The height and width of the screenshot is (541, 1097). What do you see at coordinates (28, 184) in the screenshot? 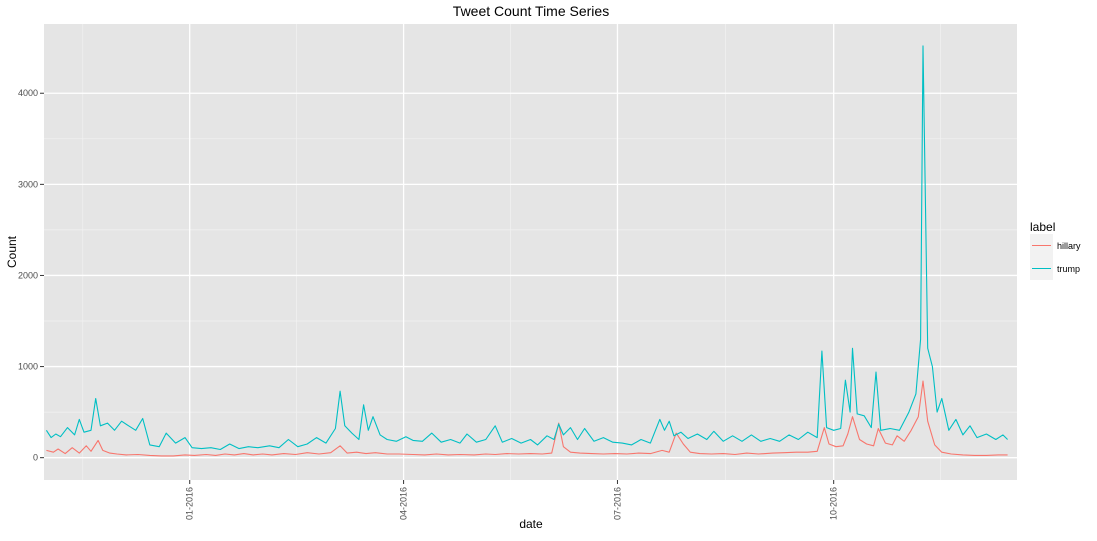
I see `y-tick-label: 3000` at bounding box center [28, 184].